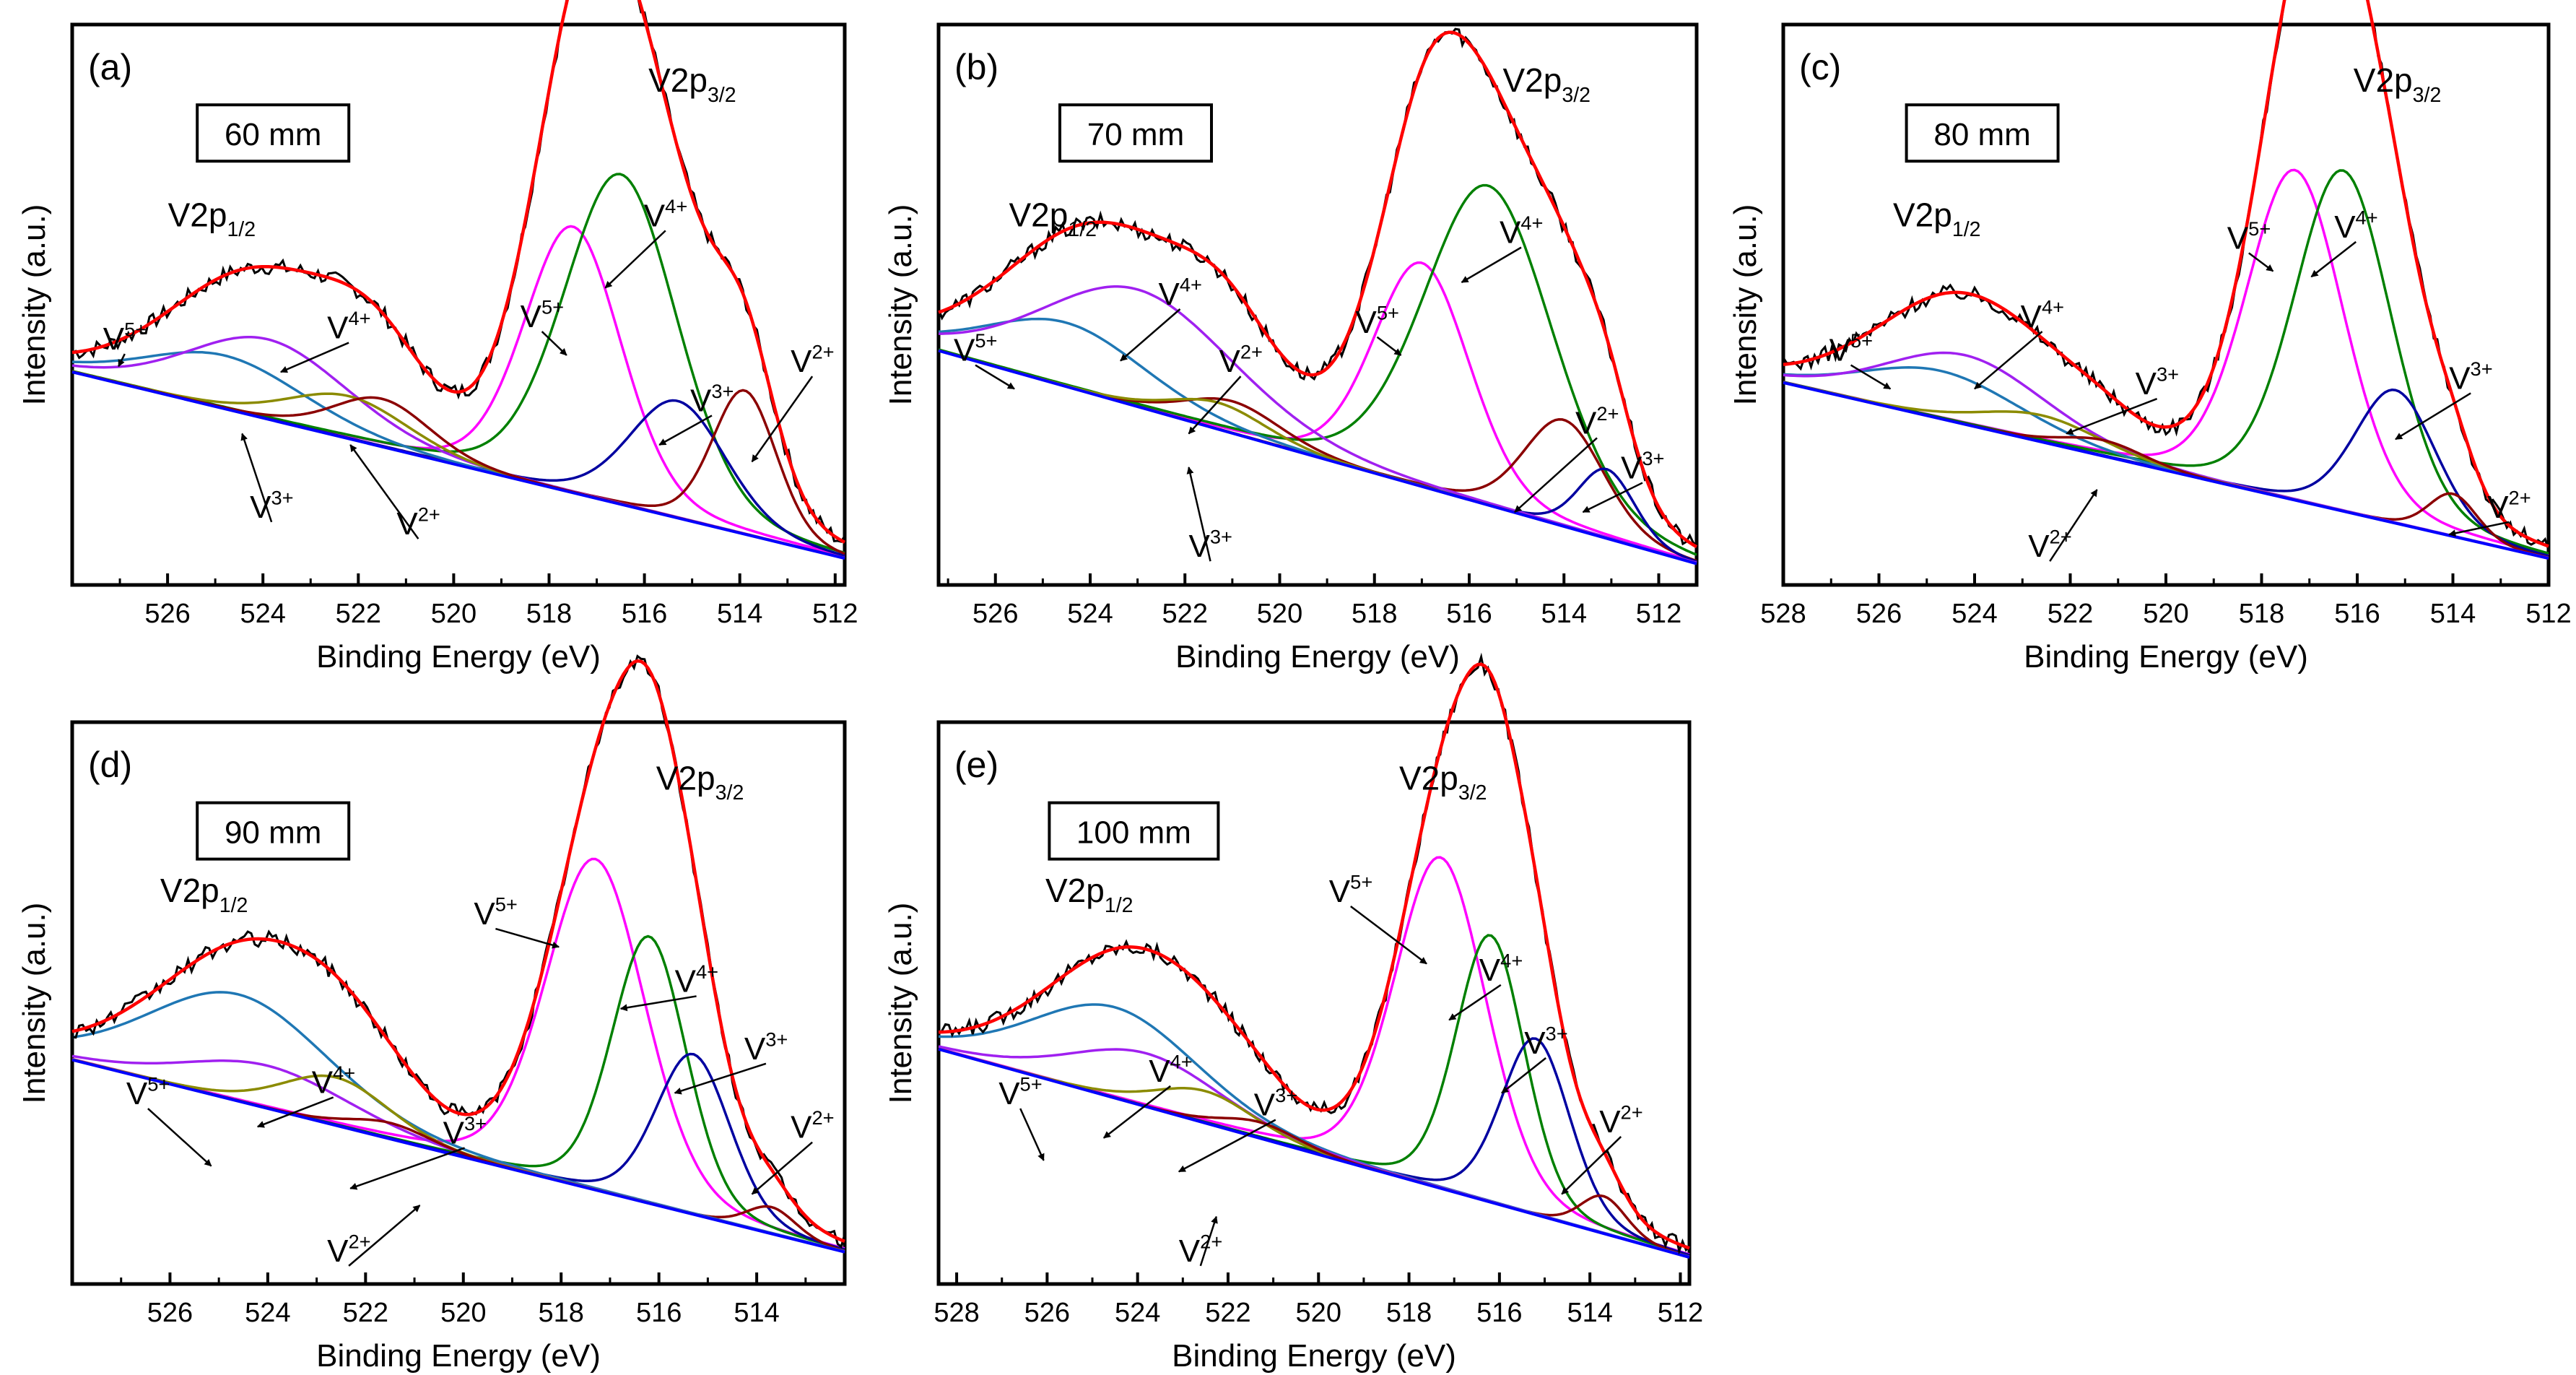  I want to click on background-line, so click(1317, 457).